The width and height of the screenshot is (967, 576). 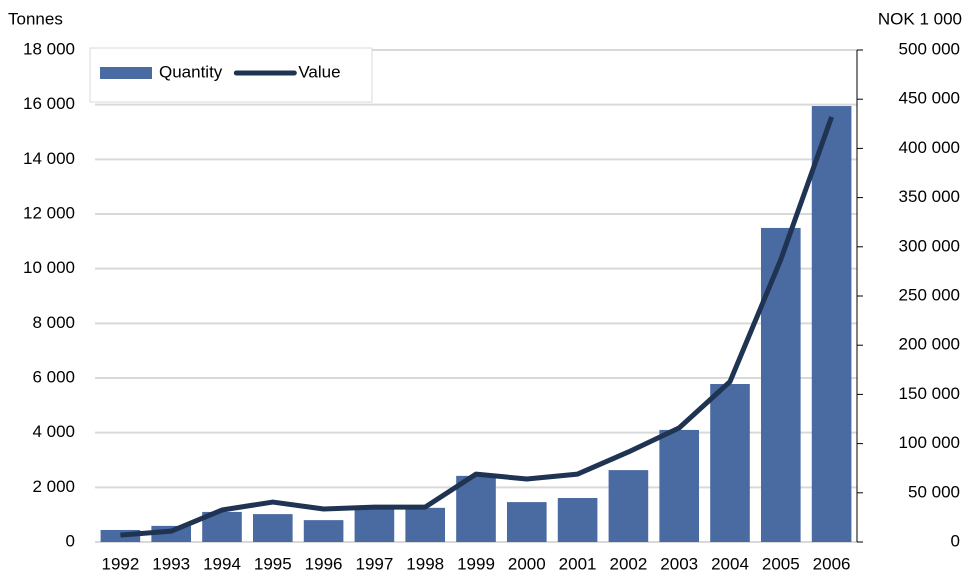 What do you see at coordinates (374, 563) in the screenshot?
I see `x-tick-label: 1997` at bounding box center [374, 563].